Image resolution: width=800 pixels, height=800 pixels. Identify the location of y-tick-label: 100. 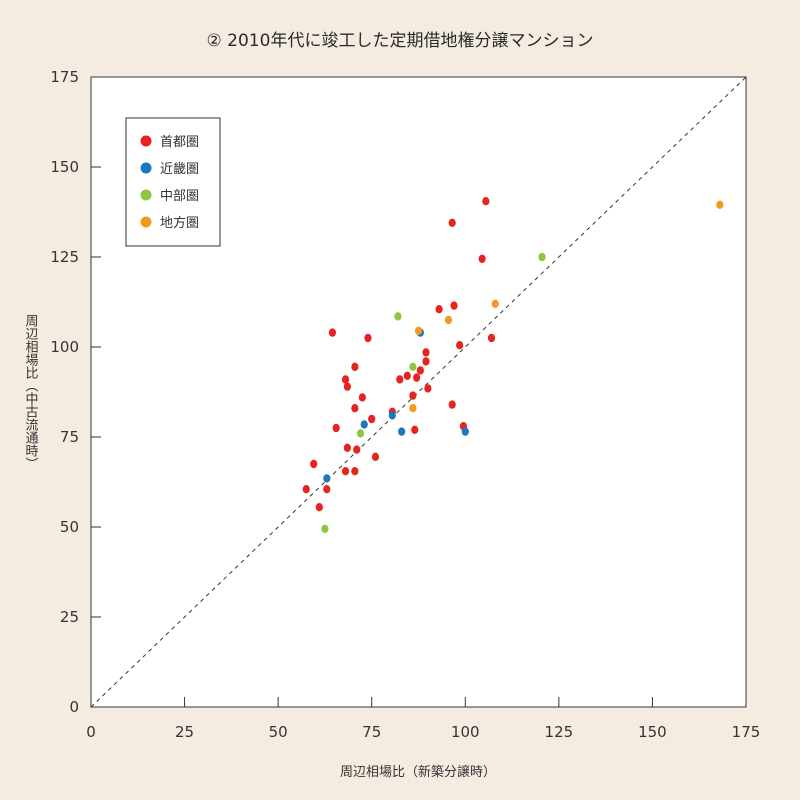
(64, 347).